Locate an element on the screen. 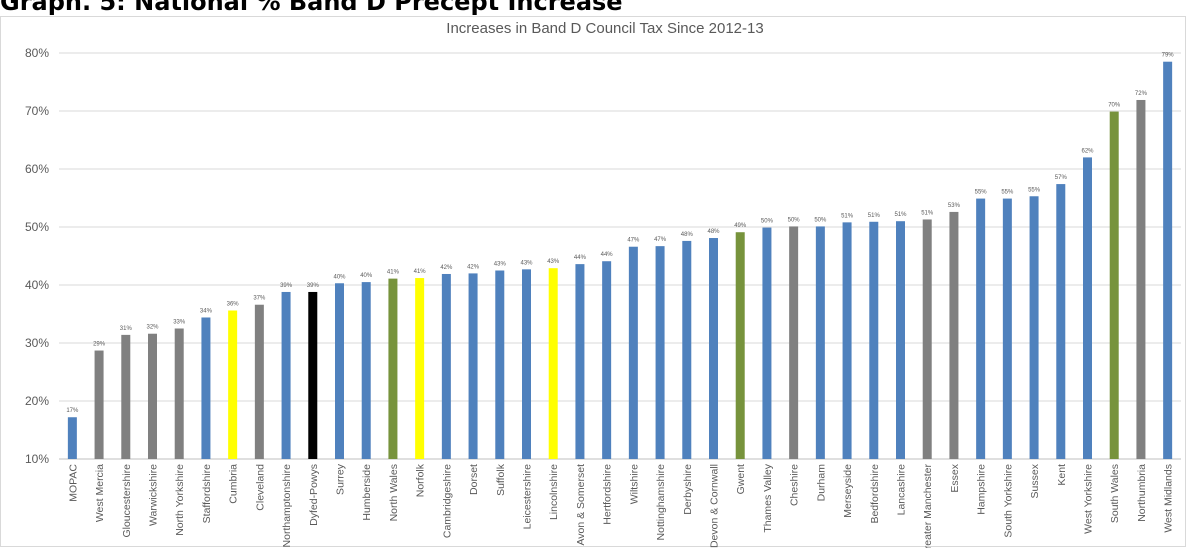  x-tick-label: Surrey is located at coordinates (341, 479).